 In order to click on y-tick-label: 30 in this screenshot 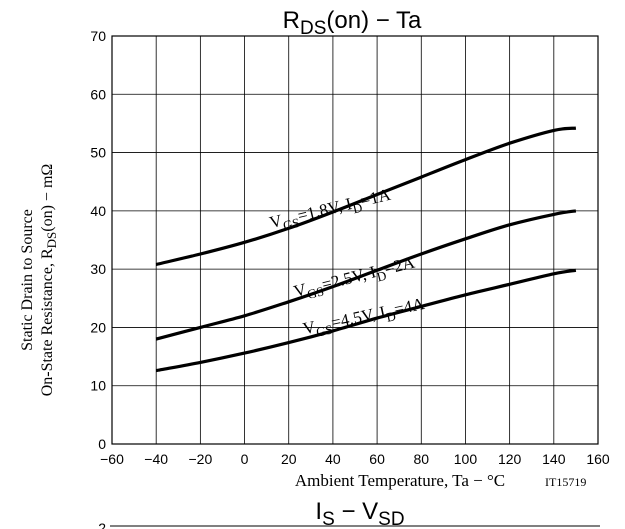, I will do `click(98, 269)`.